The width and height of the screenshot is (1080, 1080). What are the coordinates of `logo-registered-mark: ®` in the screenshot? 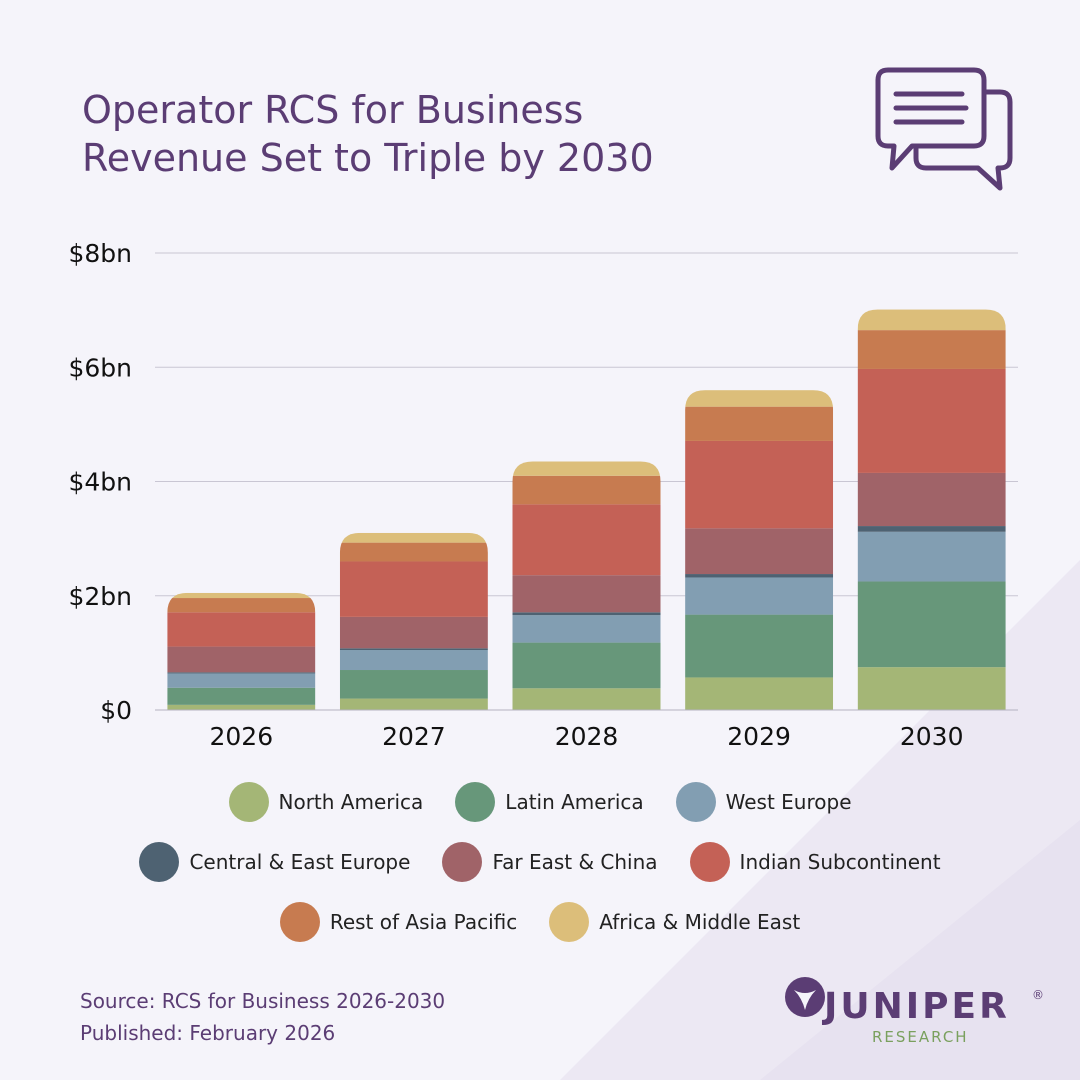 It's located at (1038, 995).